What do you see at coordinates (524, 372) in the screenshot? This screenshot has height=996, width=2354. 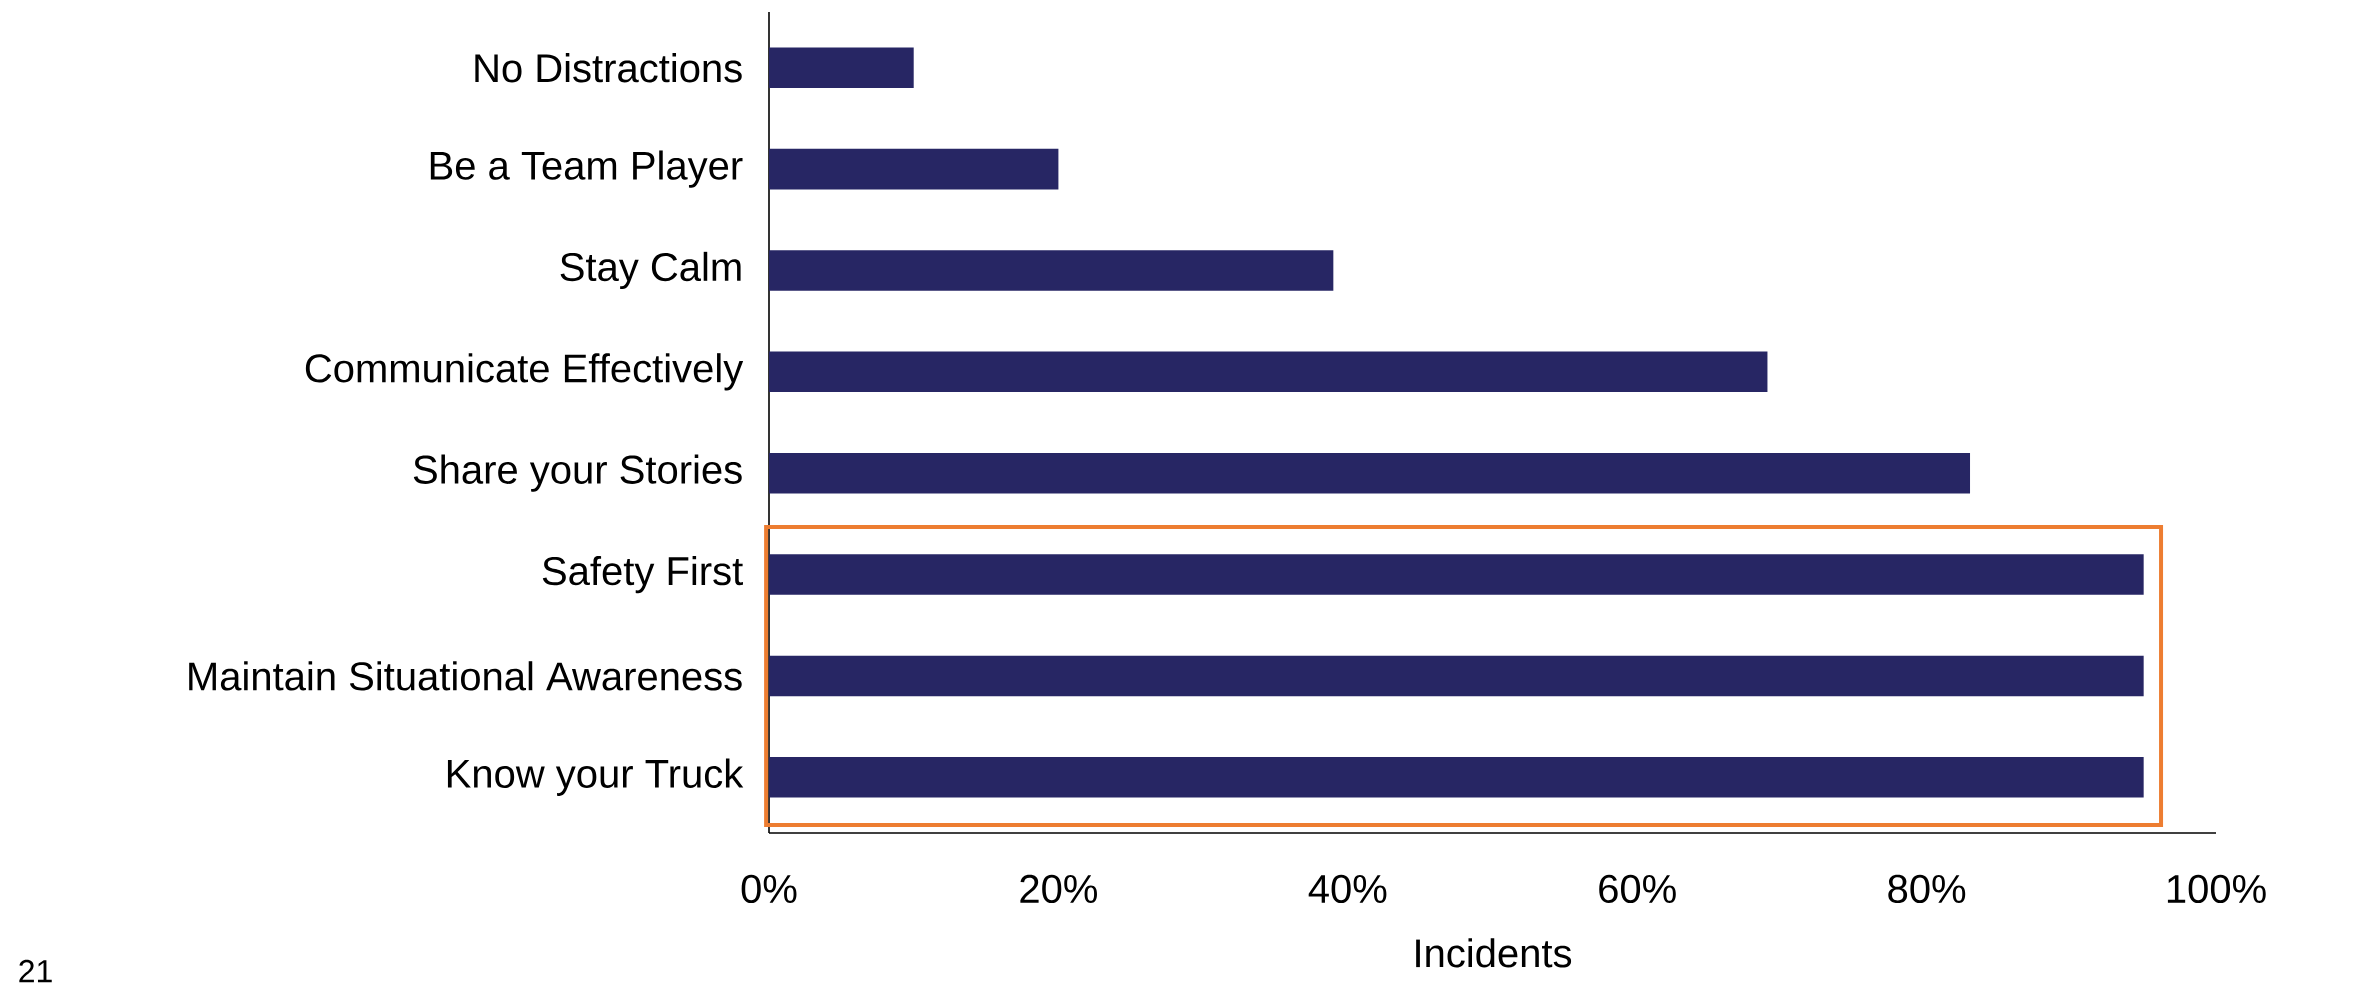 I see `y-tick-label: Communicate Effectively` at bounding box center [524, 372].